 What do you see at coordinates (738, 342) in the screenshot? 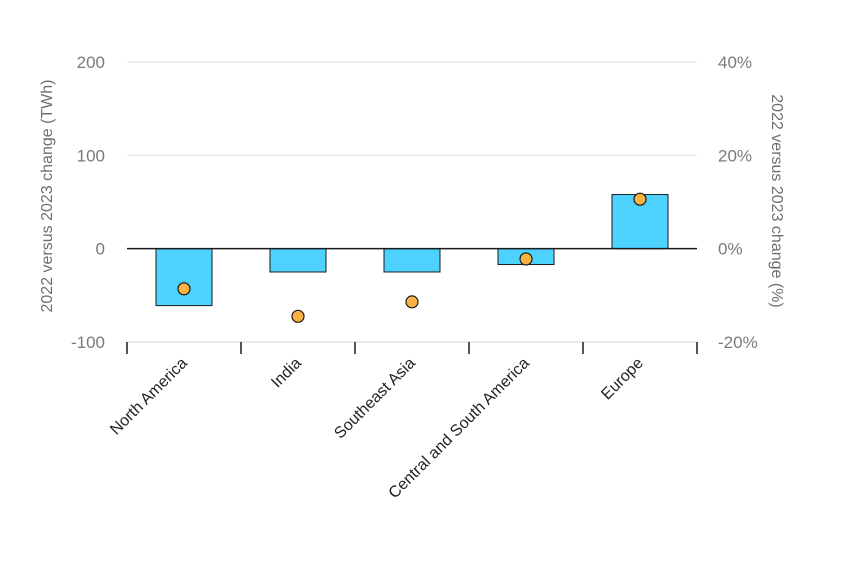
I see `right-tick-label: -20%` at bounding box center [738, 342].